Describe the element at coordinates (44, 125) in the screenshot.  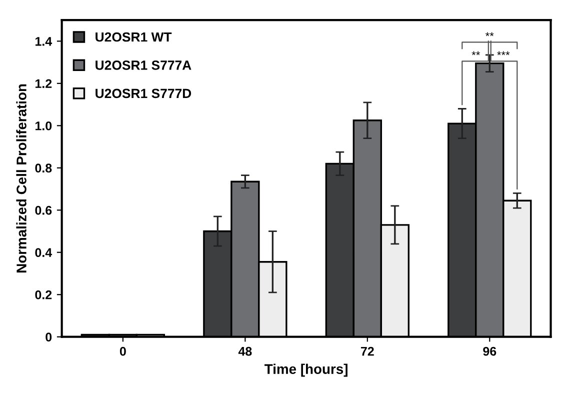
I see `y-tick-label: 1.0` at that location.